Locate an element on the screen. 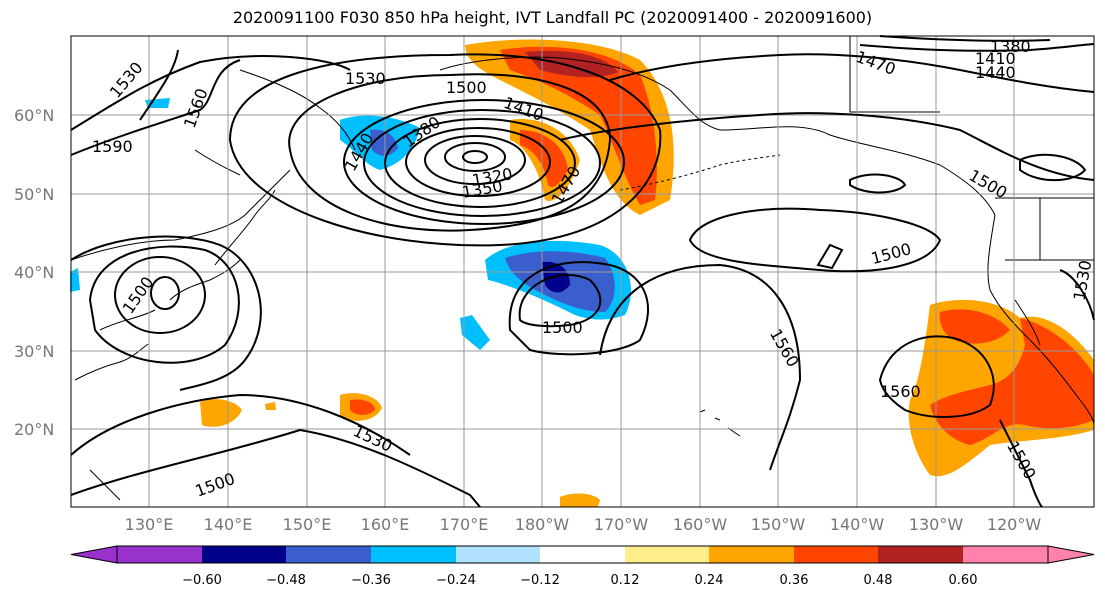 Image resolution: width=1105 pixels, height=601 pixels. colorbar-label: 0.12 is located at coordinates (625, 580).